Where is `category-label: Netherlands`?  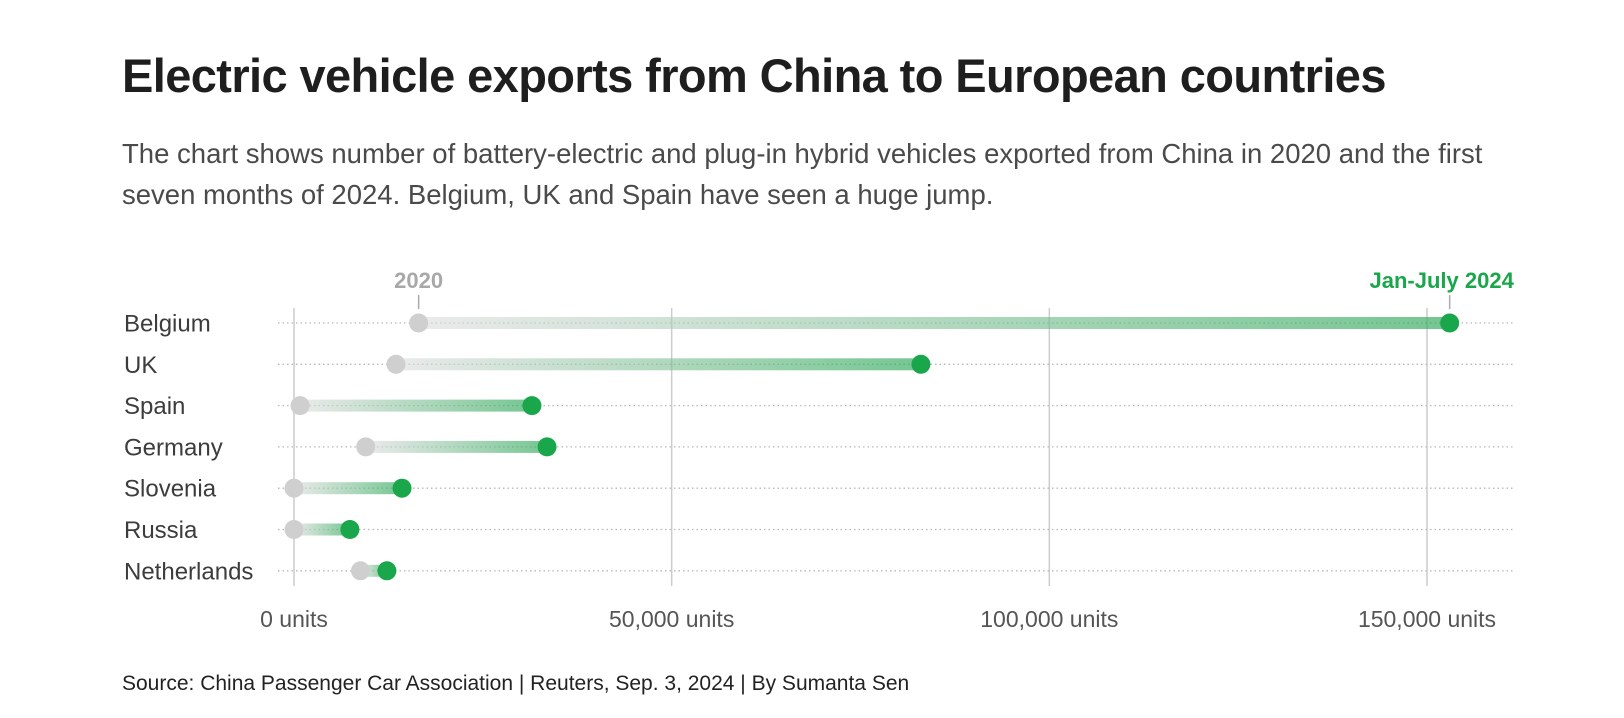 category-label: Netherlands is located at coordinates (188, 571).